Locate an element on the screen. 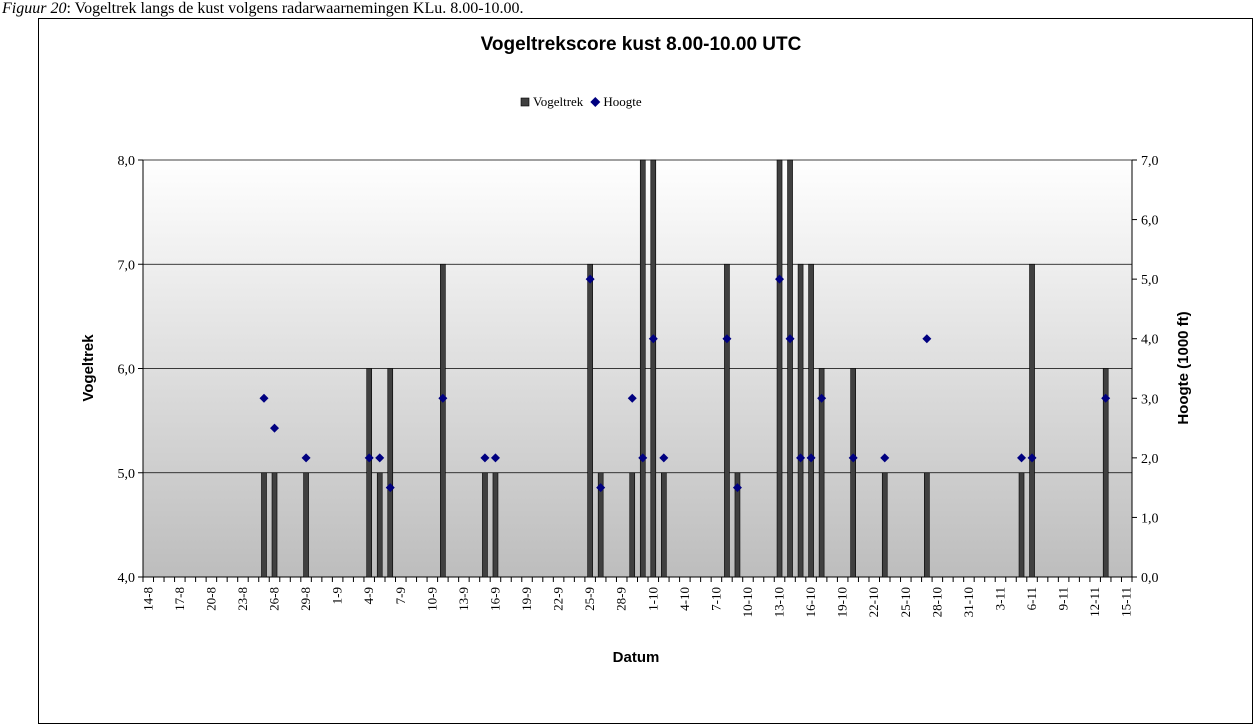  y2-tick-label: 6,0 is located at coordinates (1150, 221).